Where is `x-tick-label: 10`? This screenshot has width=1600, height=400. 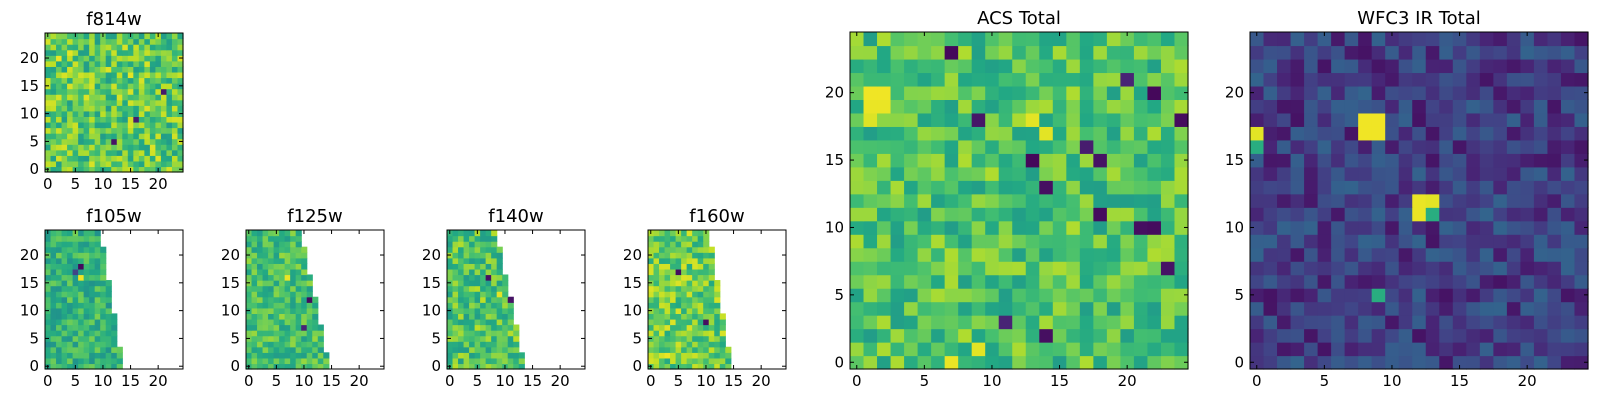
x-tick-label: 10 is located at coordinates (1391, 381).